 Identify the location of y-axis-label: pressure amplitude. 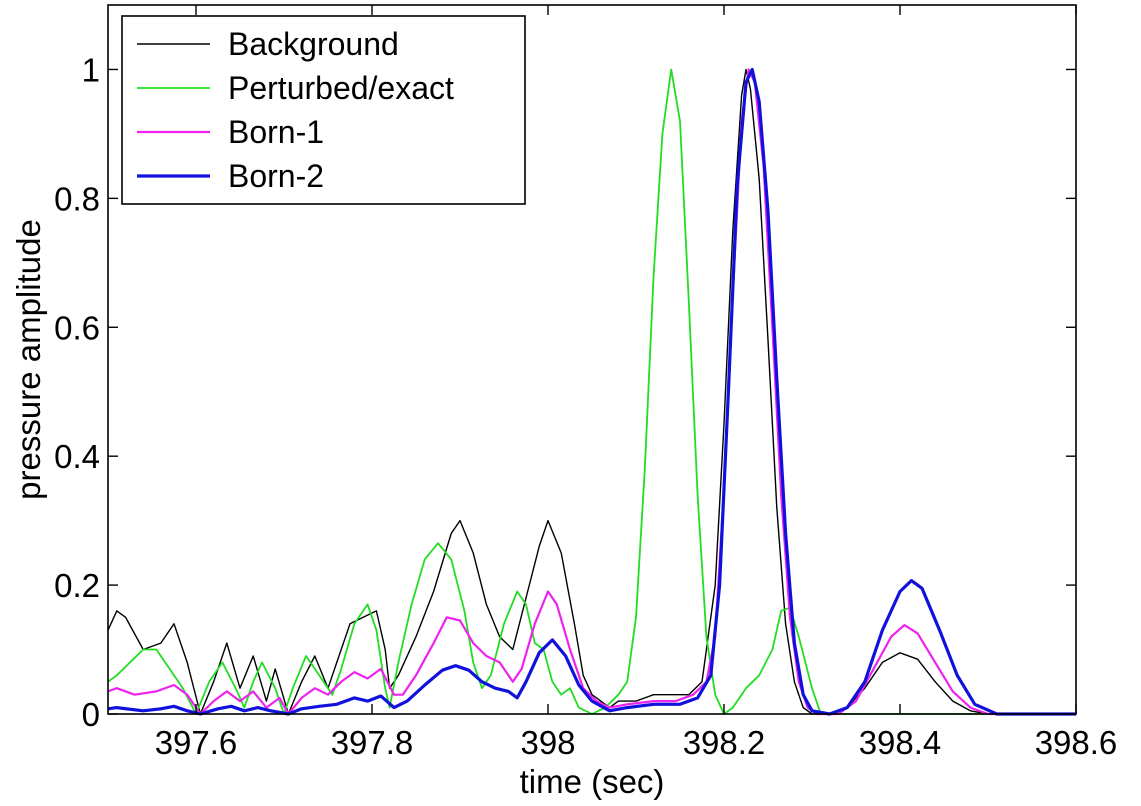
(28, 359).